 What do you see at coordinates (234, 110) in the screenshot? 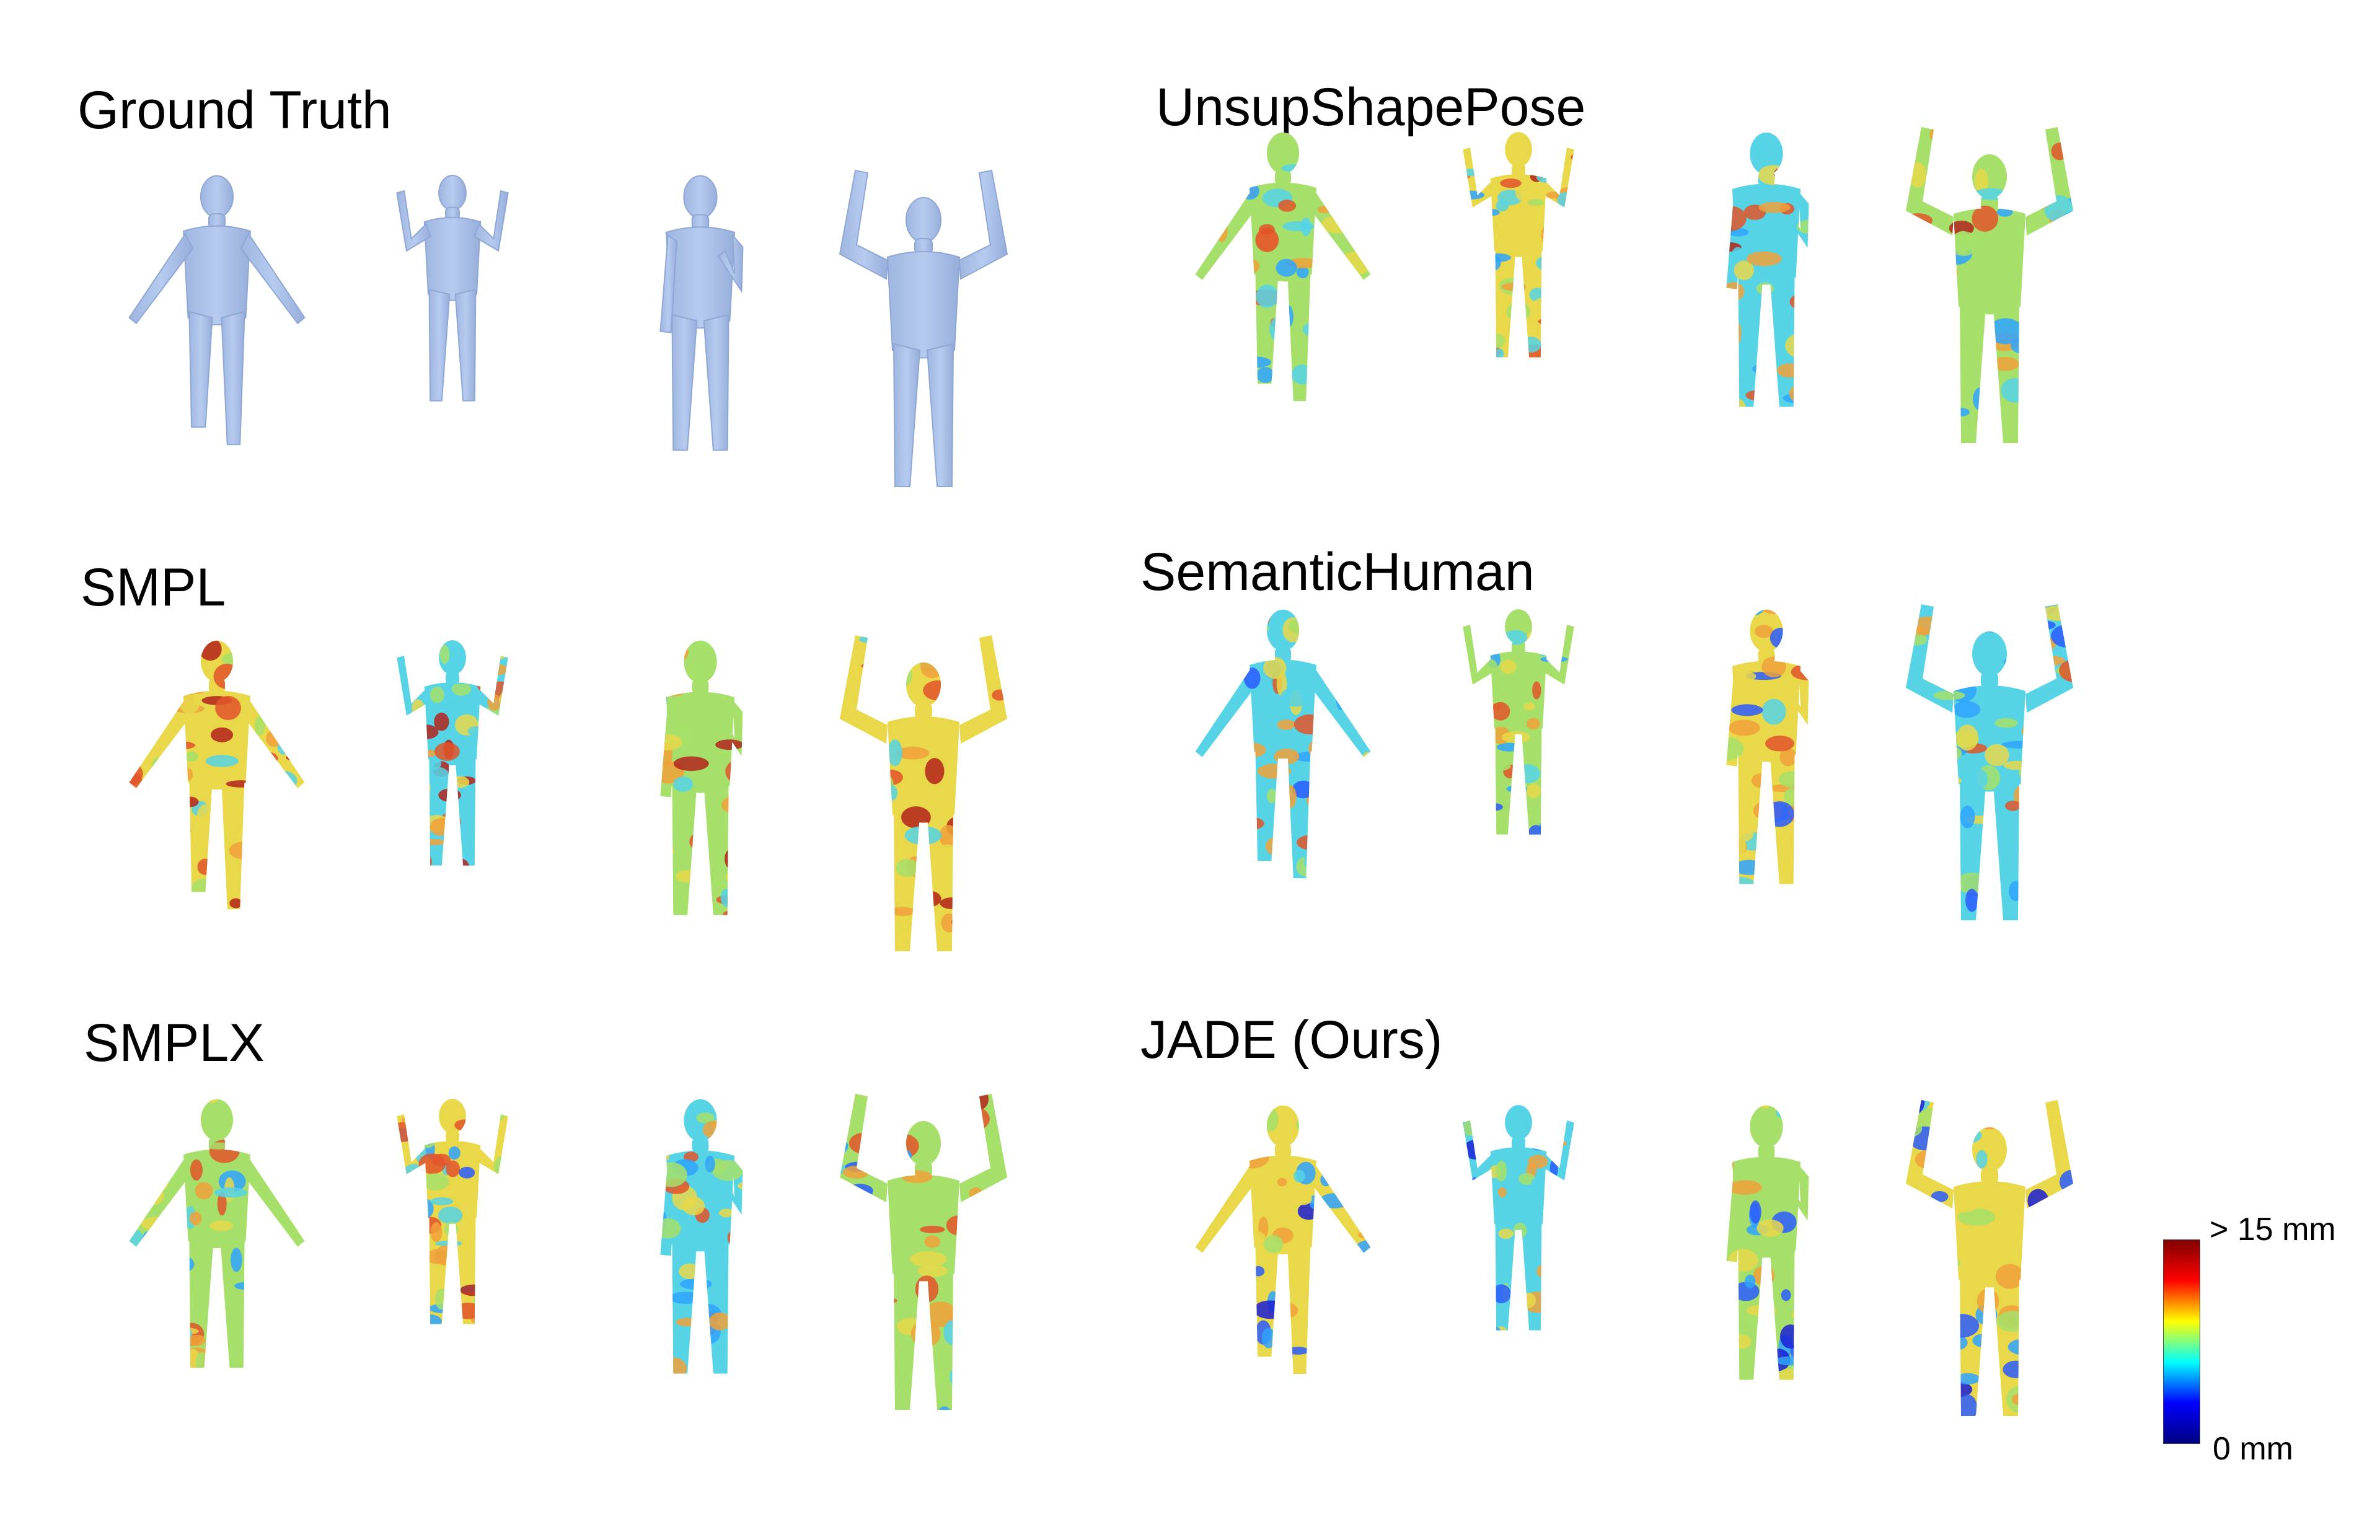
I see `panel-title-ground-truth: Ground Truth` at bounding box center [234, 110].